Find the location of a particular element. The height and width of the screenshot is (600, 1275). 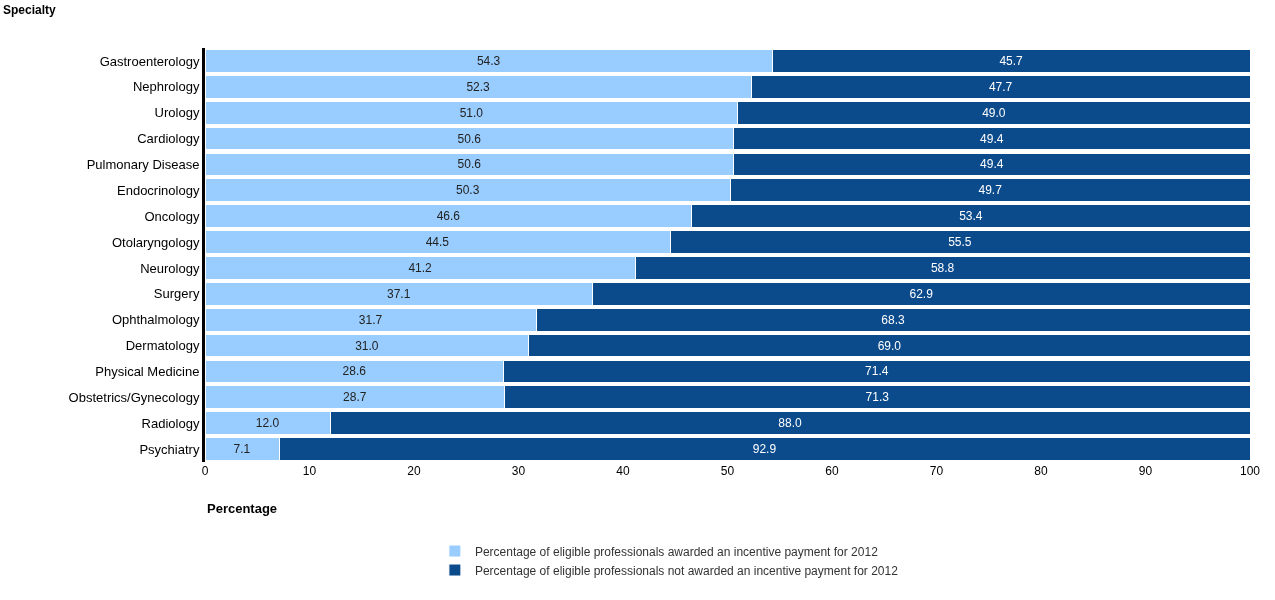

x-tick-label: 20 is located at coordinates (414, 471).